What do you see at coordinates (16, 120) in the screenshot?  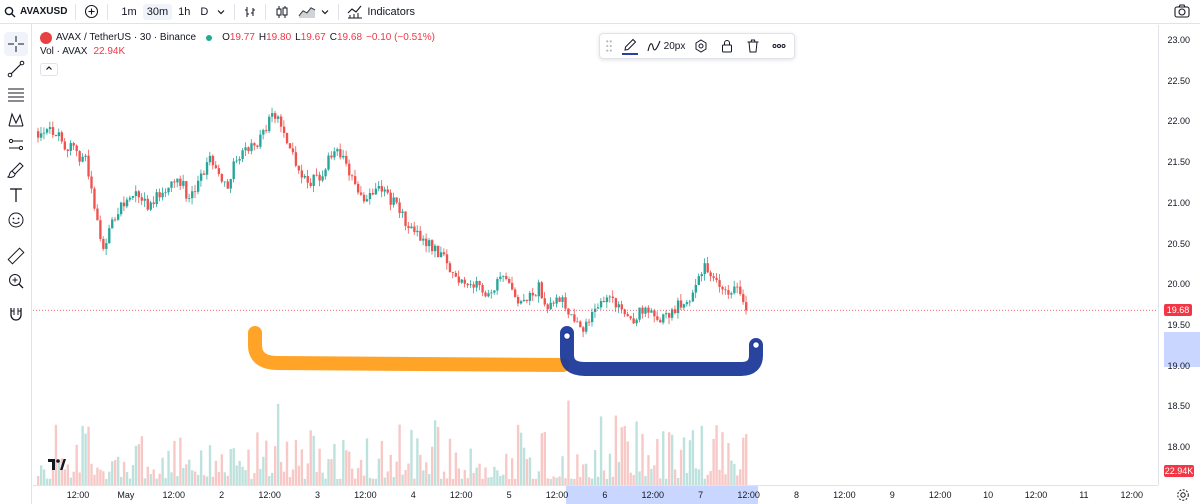 I see `pattern-tool` at bounding box center [16, 120].